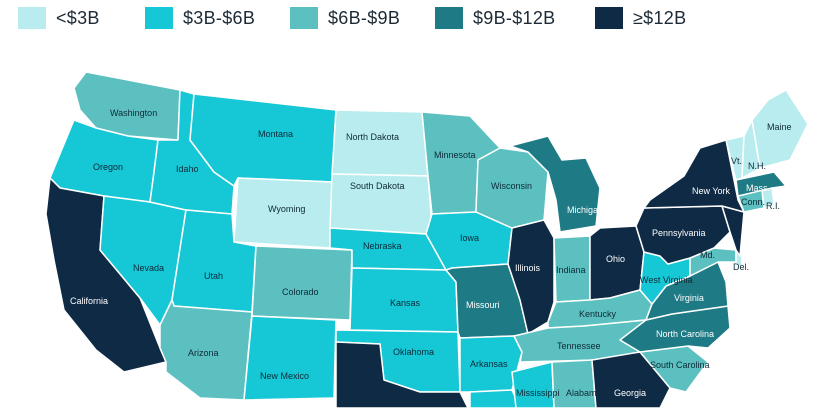  I want to click on legend-item-tier-2: $6B-$9B, so click(345, 18).